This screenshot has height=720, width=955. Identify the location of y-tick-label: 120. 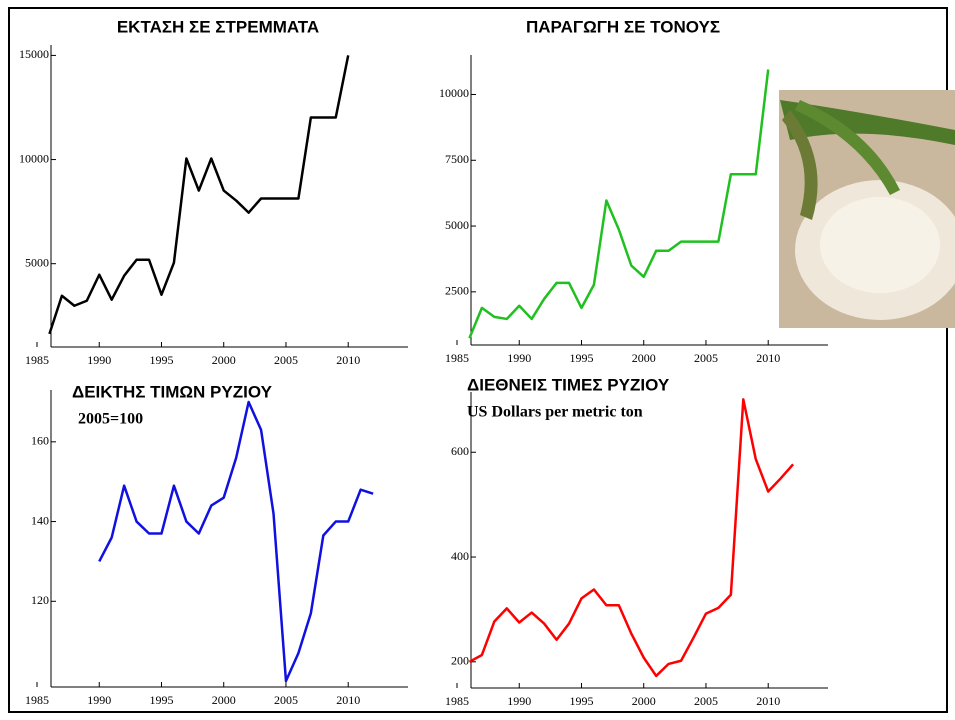
(40, 600).